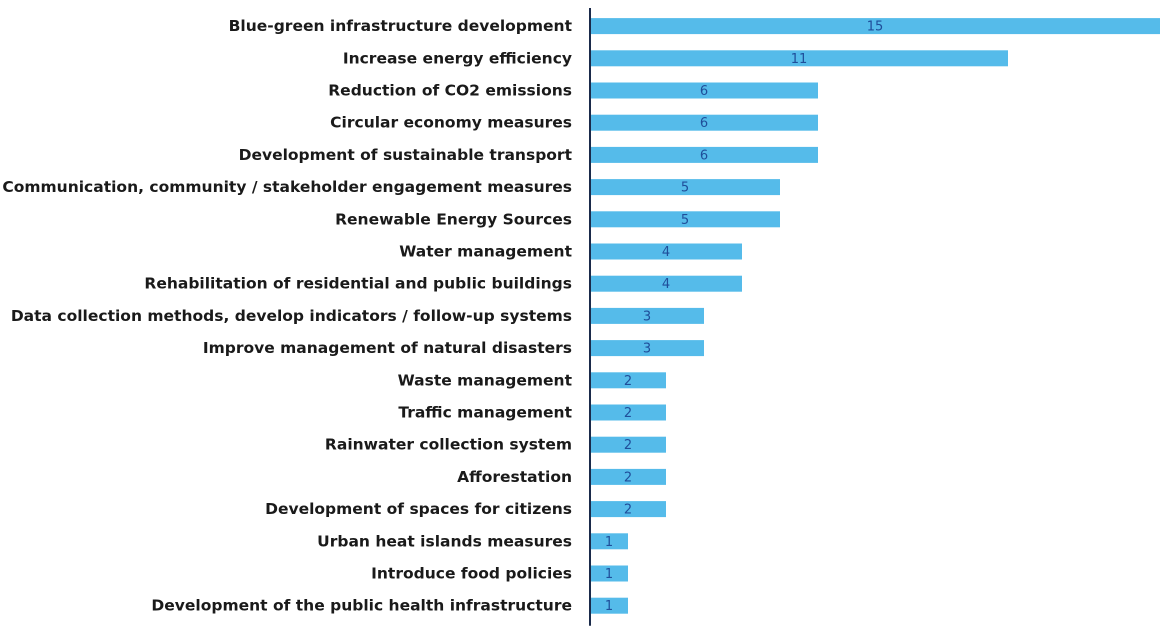 Image resolution: width=1167 pixels, height=635 pixels. Describe the element at coordinates (485, 380) in the screenshot. I see `category-label: Waste management` at that location.